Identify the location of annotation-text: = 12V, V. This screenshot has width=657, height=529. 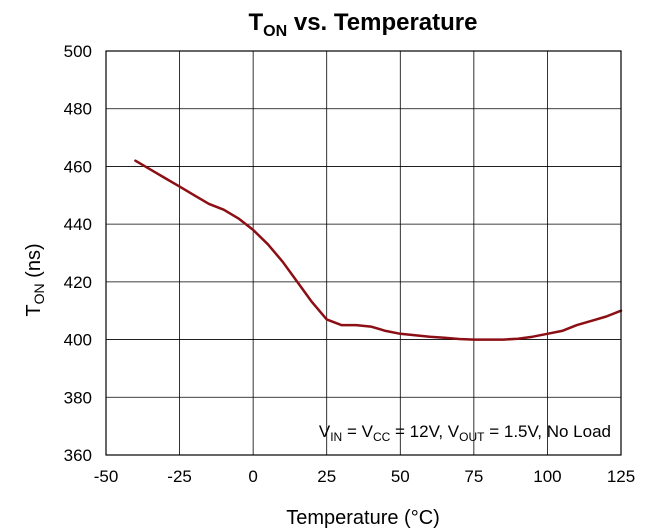
(425, 431).